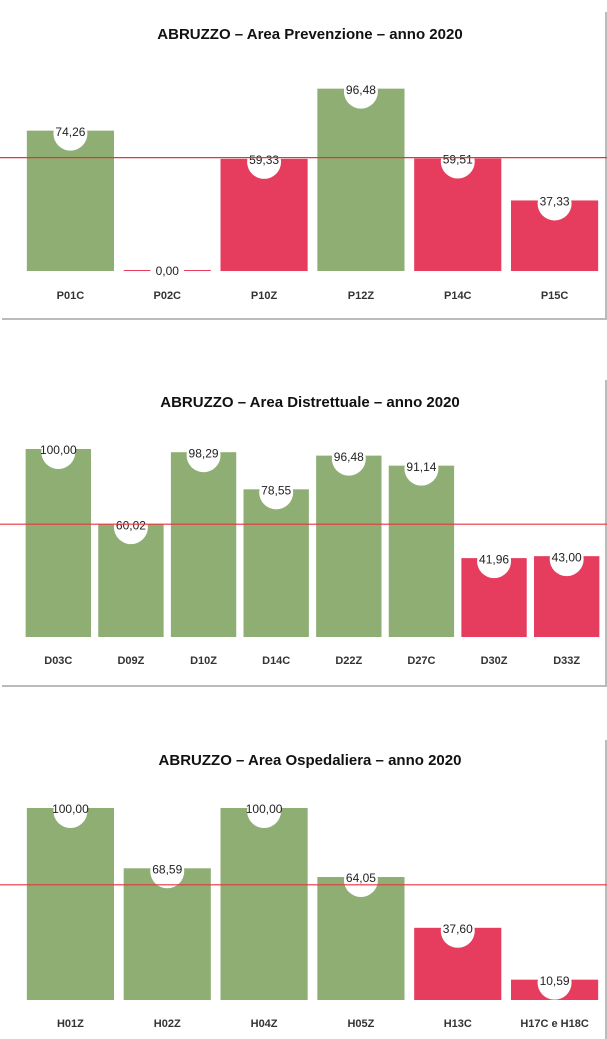  I want to click on chart-title: ABRUZZO – Area Prevenzione – anno 2020, so click(309, 34).